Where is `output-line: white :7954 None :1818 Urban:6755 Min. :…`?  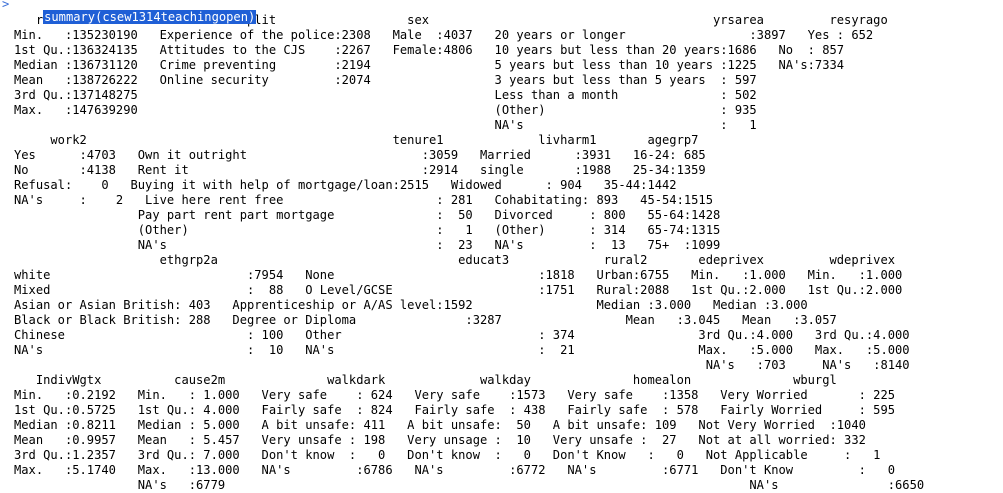
output-line: white :7954 None :1818 Urban:6755 Min. :… is located at coordinates (458, 275).